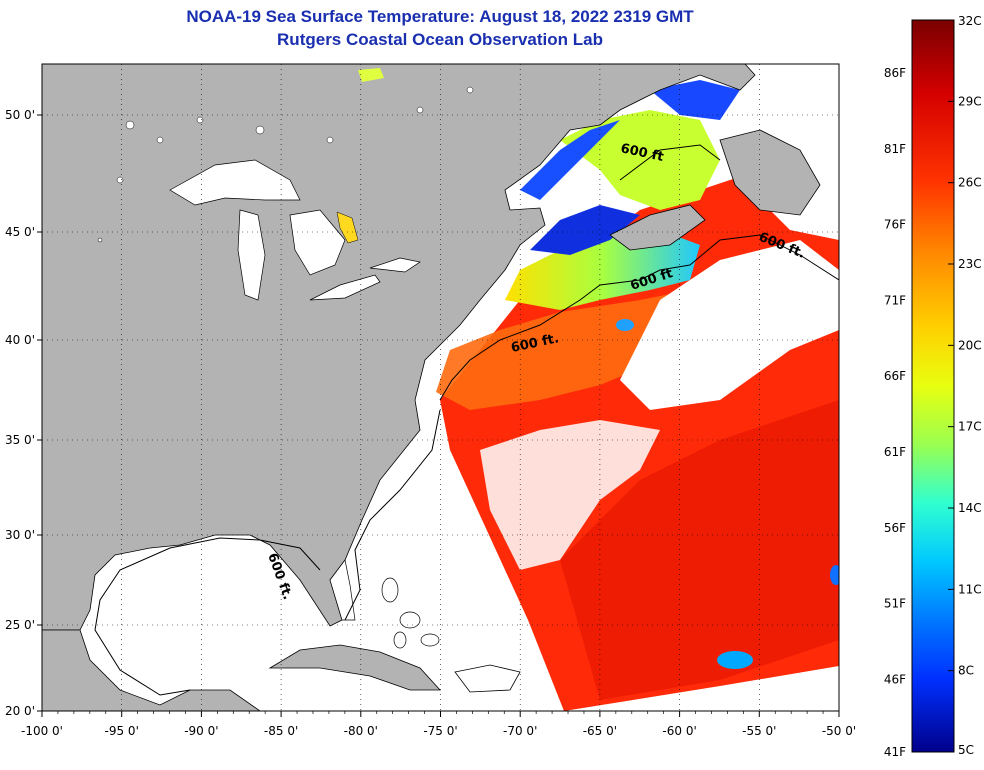 Image resolution: width=984 pixels, height=770 pixels. I want to click on lake-ontario, so click(395, 265).